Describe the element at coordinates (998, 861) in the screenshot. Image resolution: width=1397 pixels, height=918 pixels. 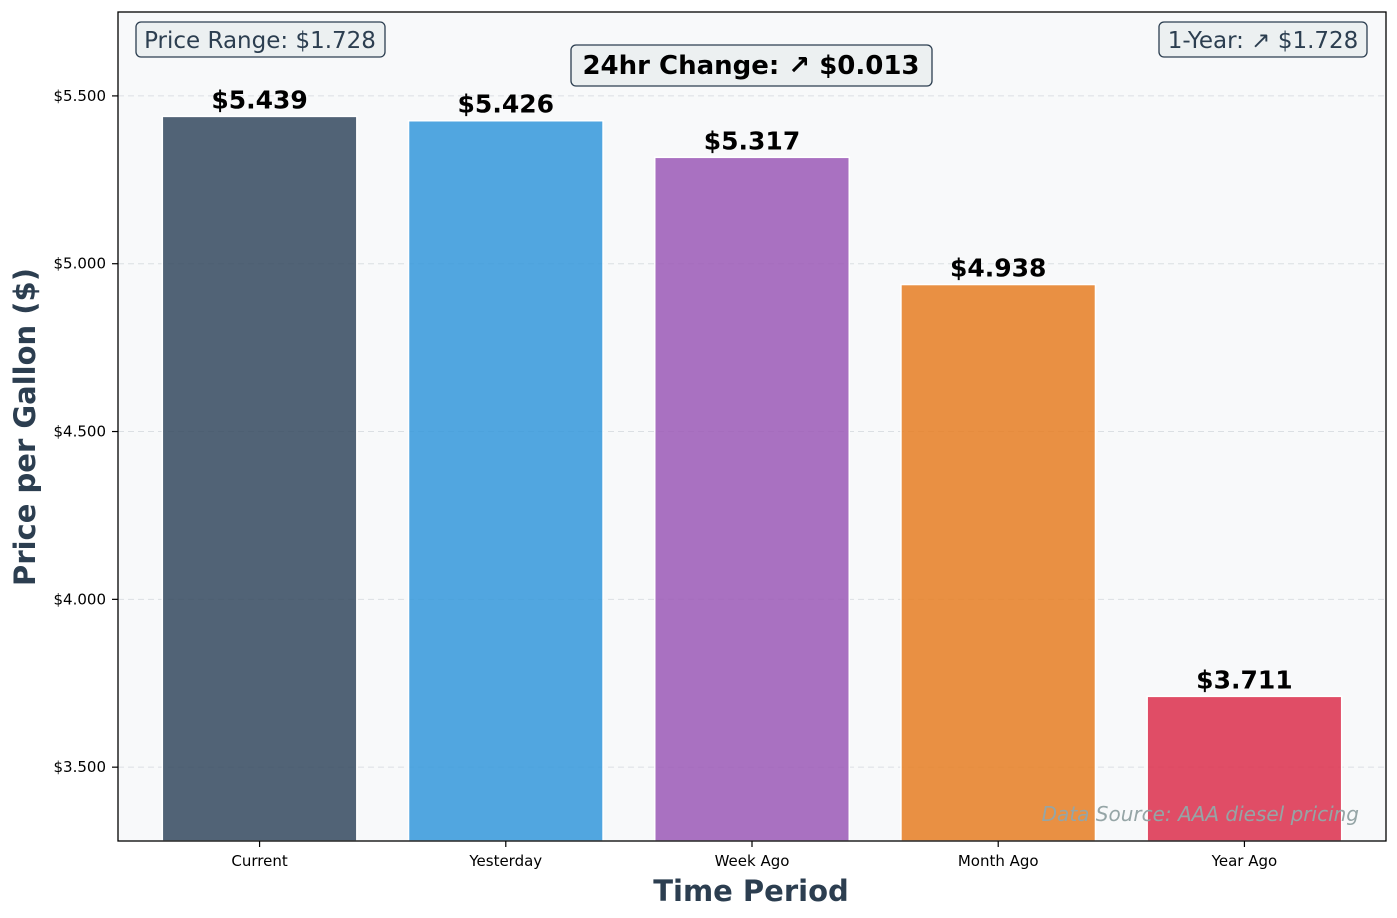
I see `x-tick-label: Month Ago` at that location.